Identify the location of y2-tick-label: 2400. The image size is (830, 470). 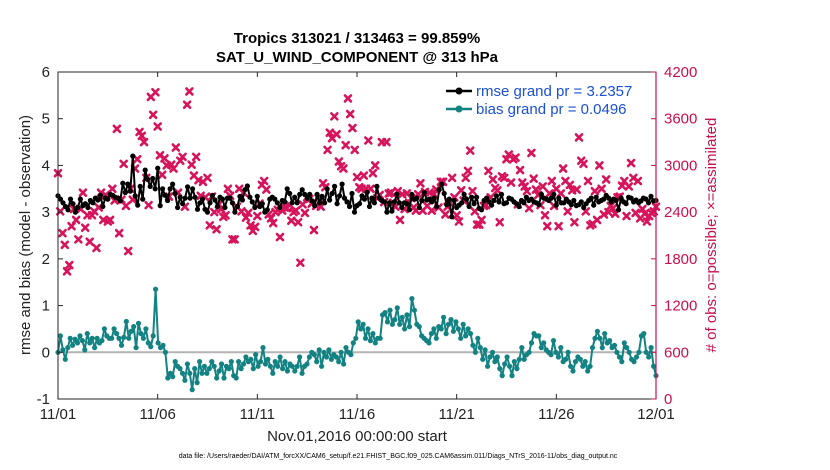
(680, 212).